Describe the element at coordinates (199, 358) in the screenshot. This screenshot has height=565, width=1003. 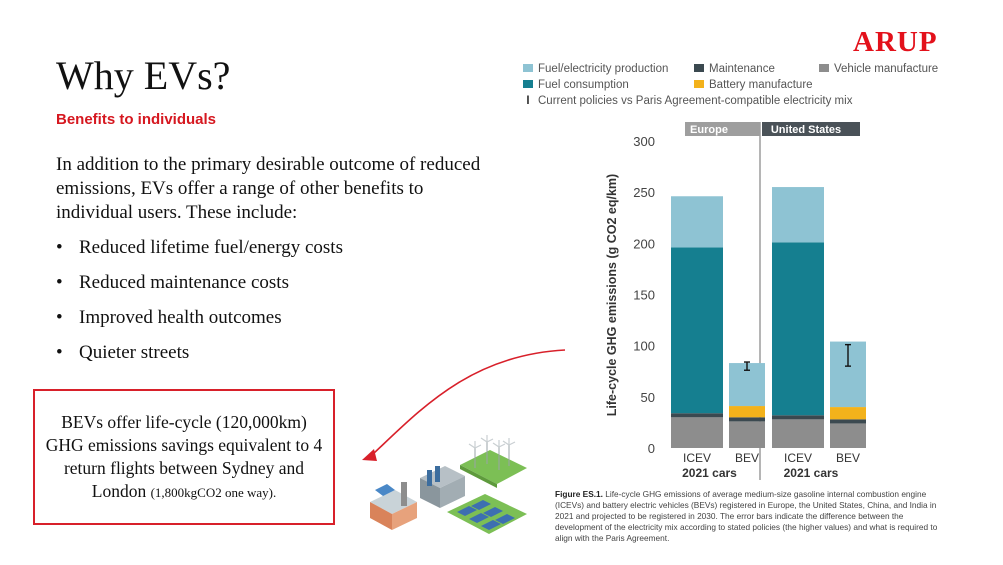
I see `benefit-item: Quieter streets` at that location.